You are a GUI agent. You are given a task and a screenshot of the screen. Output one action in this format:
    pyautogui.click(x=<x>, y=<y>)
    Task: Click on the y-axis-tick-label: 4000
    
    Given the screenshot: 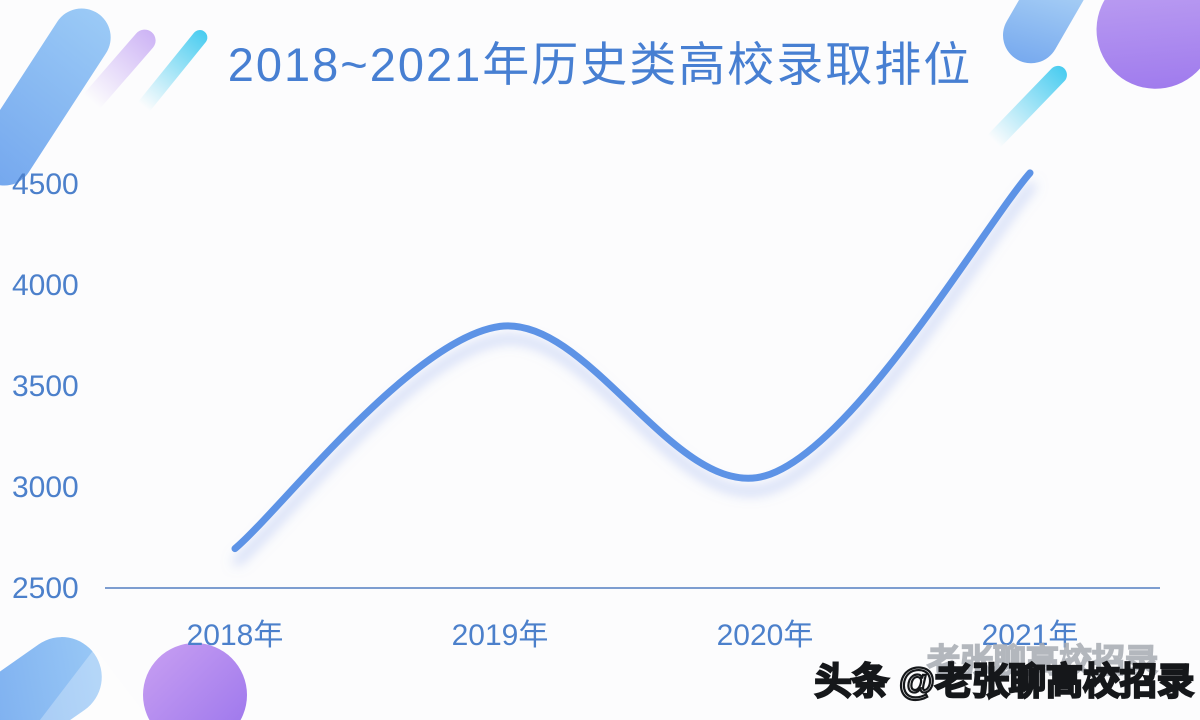 What is the action you would take?
    pyautogui.click(x=45, y=285)
    